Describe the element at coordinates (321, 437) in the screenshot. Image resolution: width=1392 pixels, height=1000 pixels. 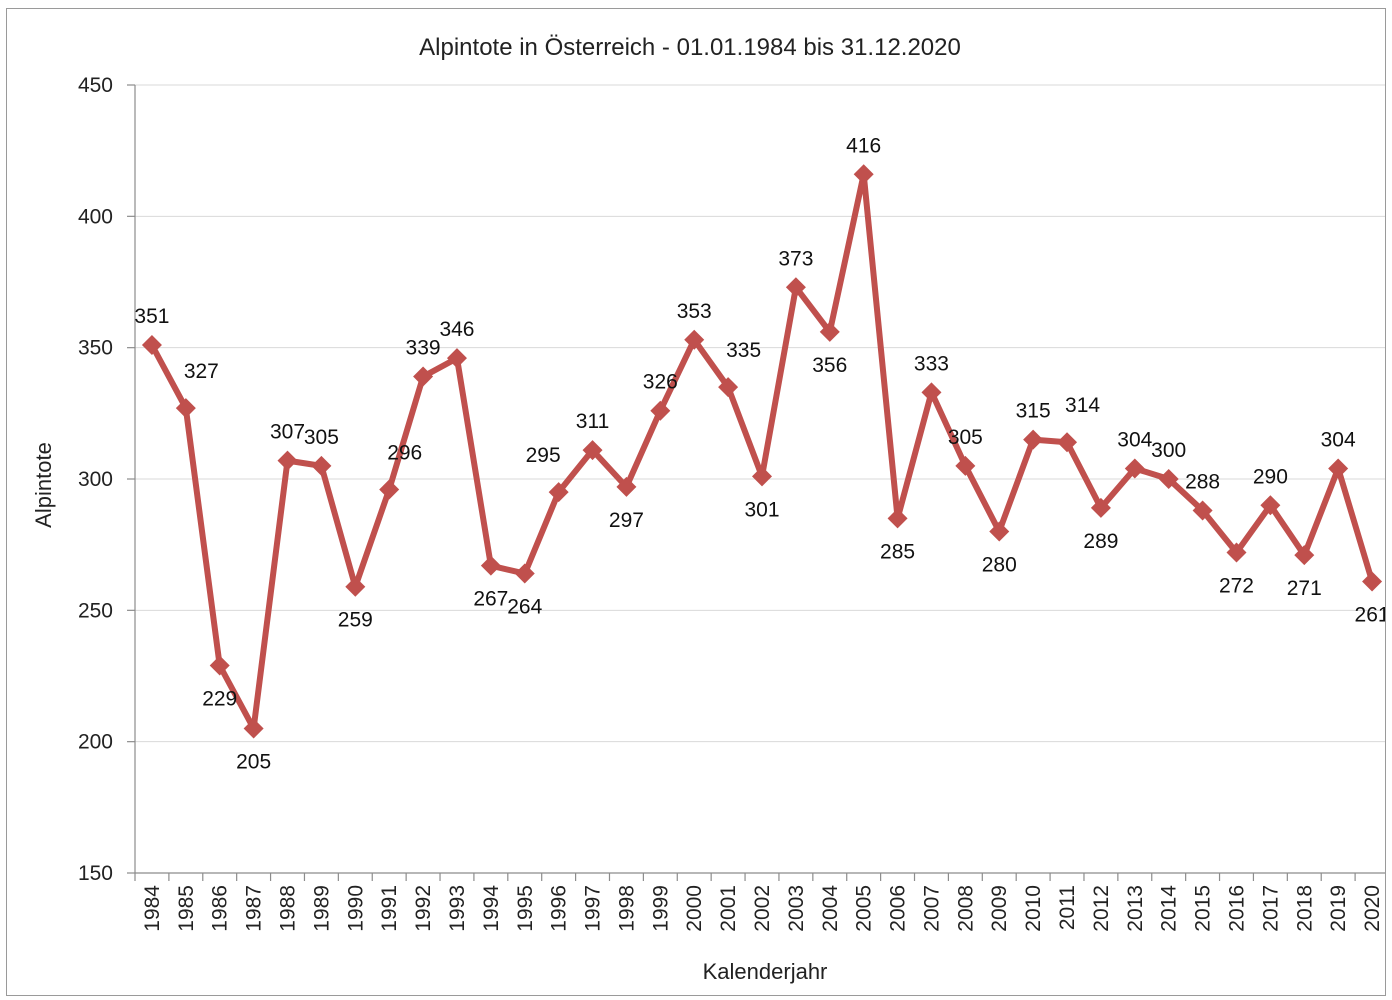
I see `data-label-1989: 305` at that location.